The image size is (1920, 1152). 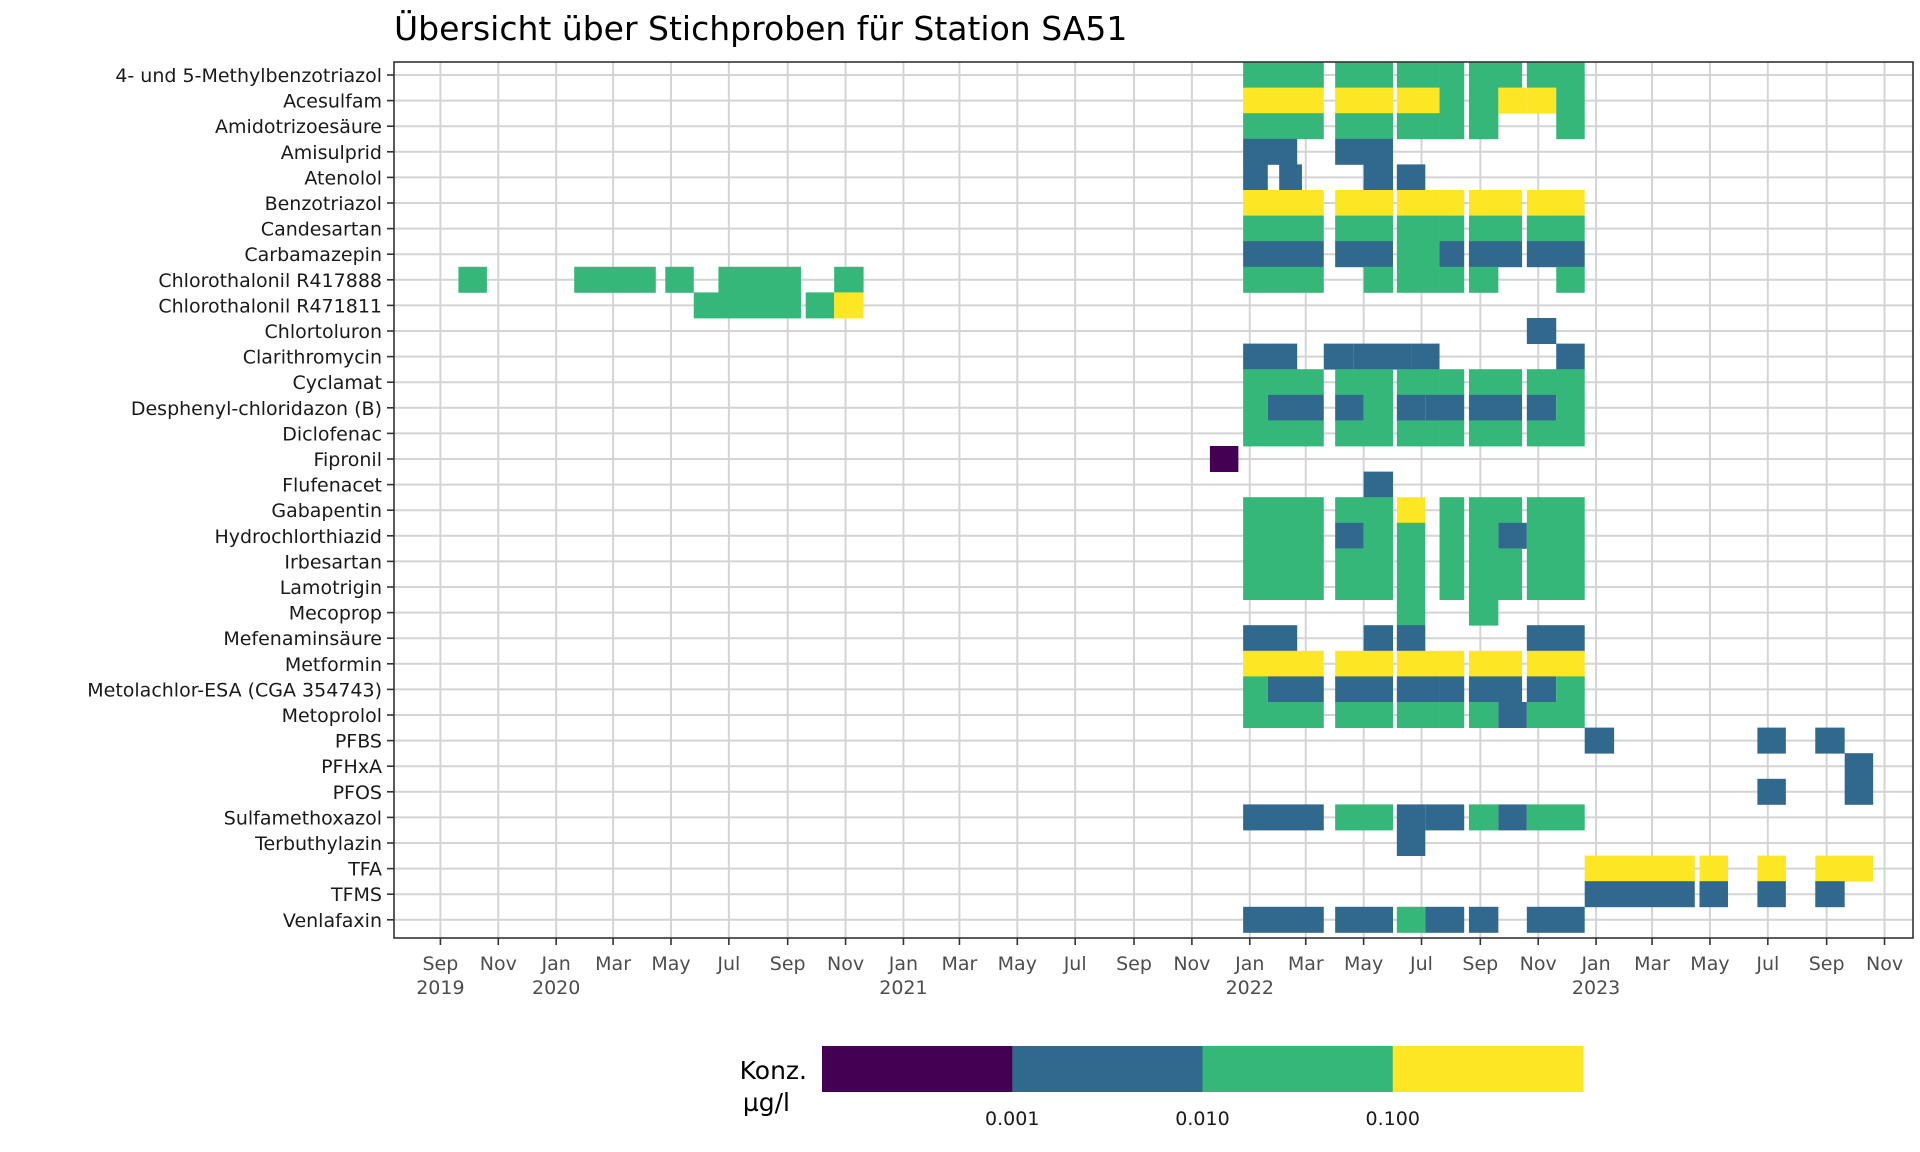 I want to click on y-label-hydrochlorthiazid: Hydrochlorthiazid, so click(x=298, y=537).